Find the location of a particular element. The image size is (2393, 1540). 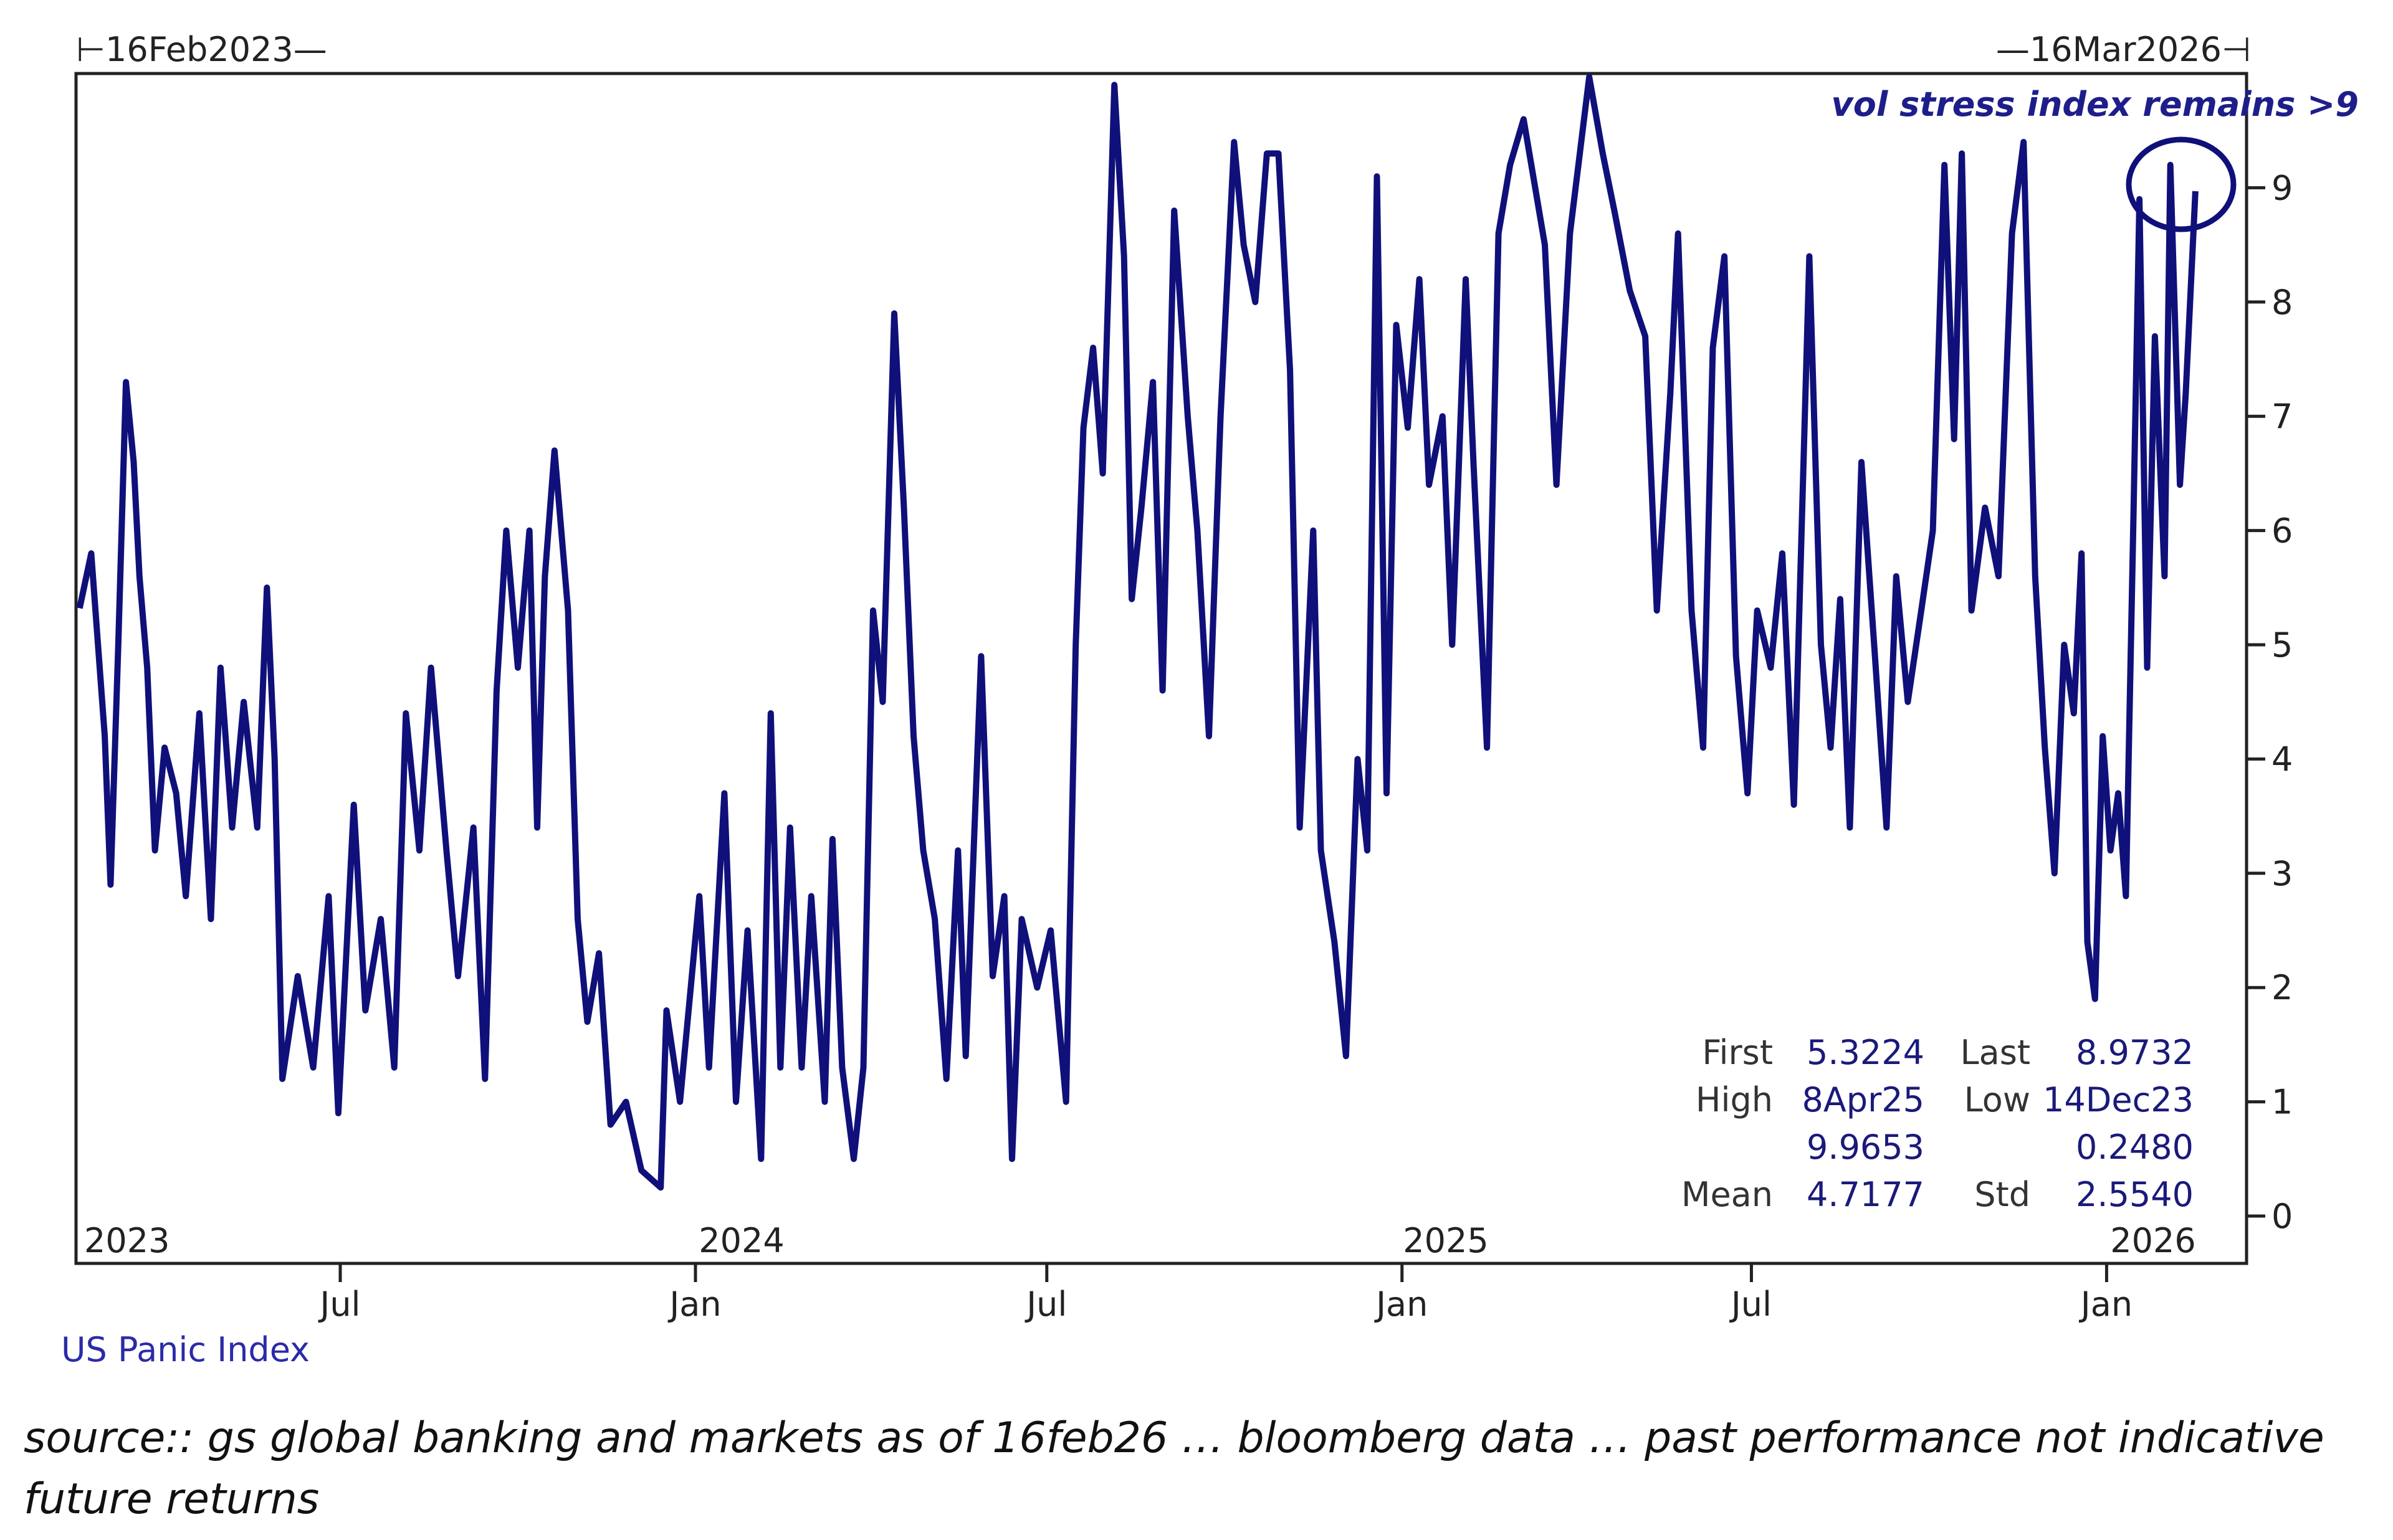

y-tick-label: 4 is located at coordinates (2282, 759).